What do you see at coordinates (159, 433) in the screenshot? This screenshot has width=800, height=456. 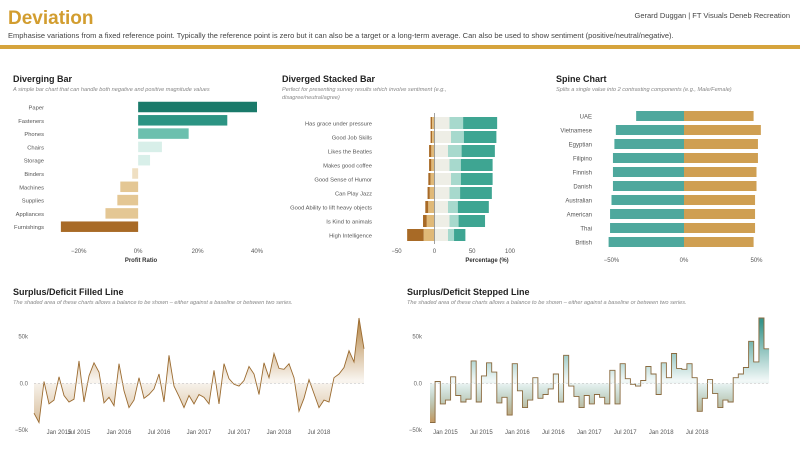 I see `filled-x-tick-label: Jul 2016` at bounding box center [159, 433].